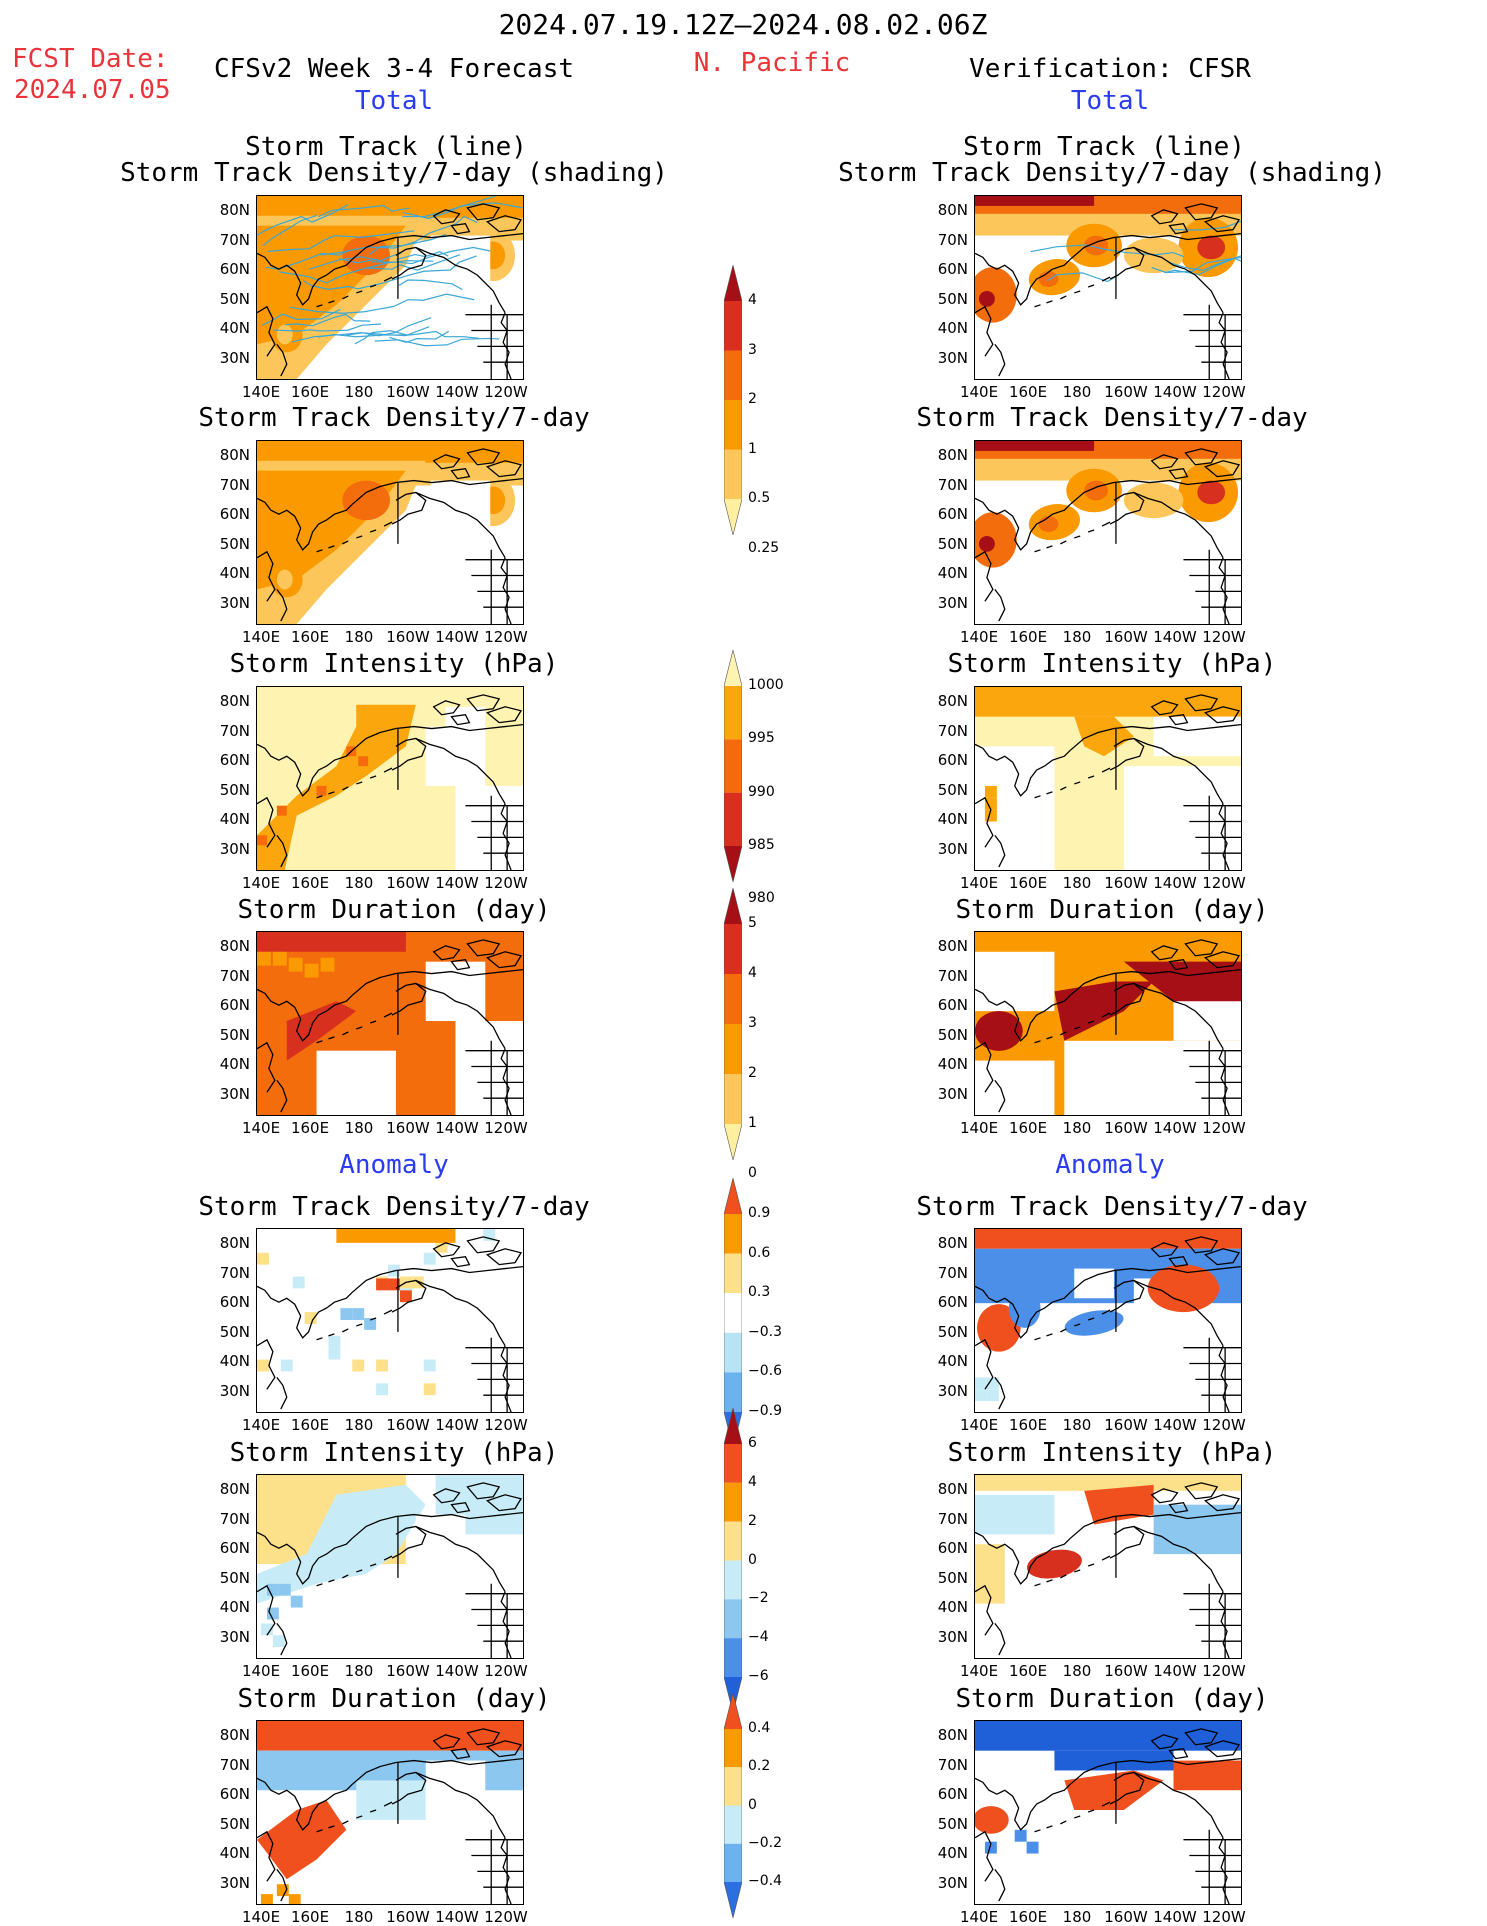 This screenshot has width=1487, height=1926. What do you see at coordinates (758, 1637) in the screenshot?
I see `colorbar-tick-label: −4` at bounding box center [758, 1637].